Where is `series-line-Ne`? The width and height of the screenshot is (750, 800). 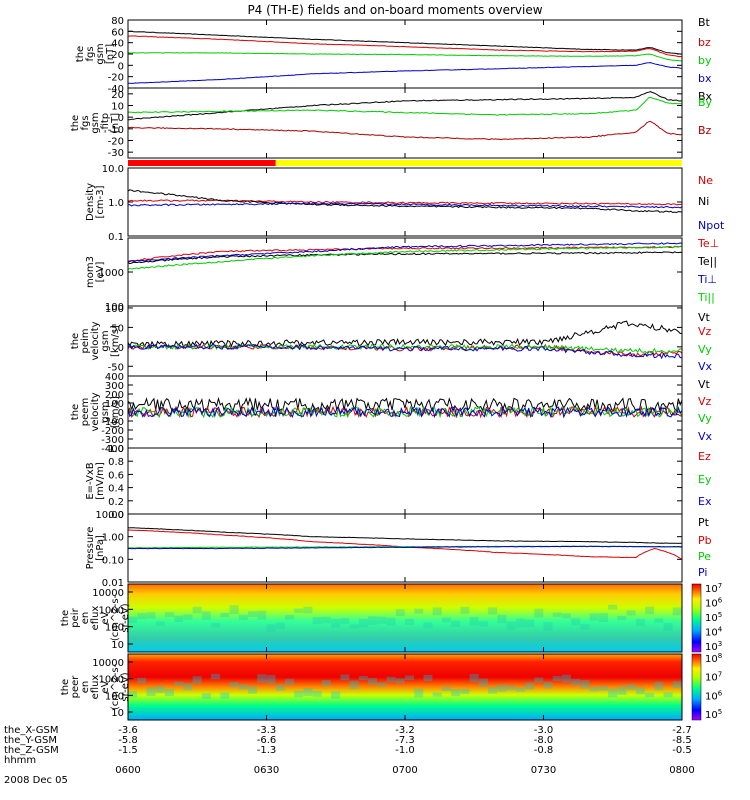 series-line-Ne is located at coordinates (405, 202).